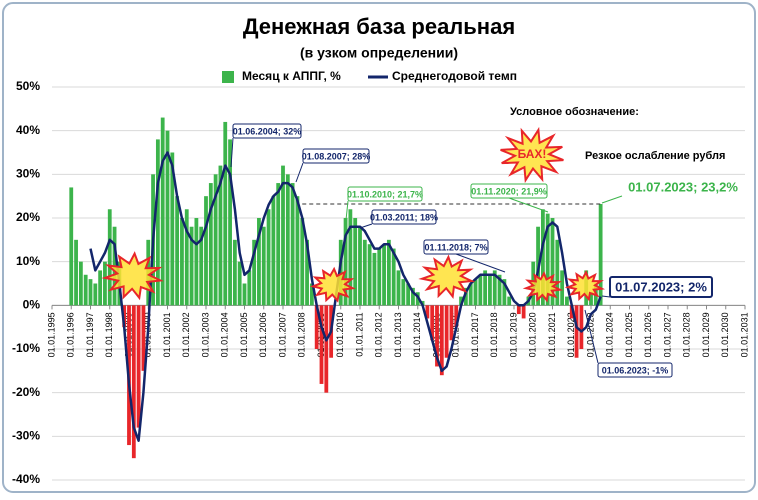 The height and width of the screenshot is (500, 758). Describe the element at coordinates (26, 479) in the screenshot. I see `y-tick-label: -40%` at that location.